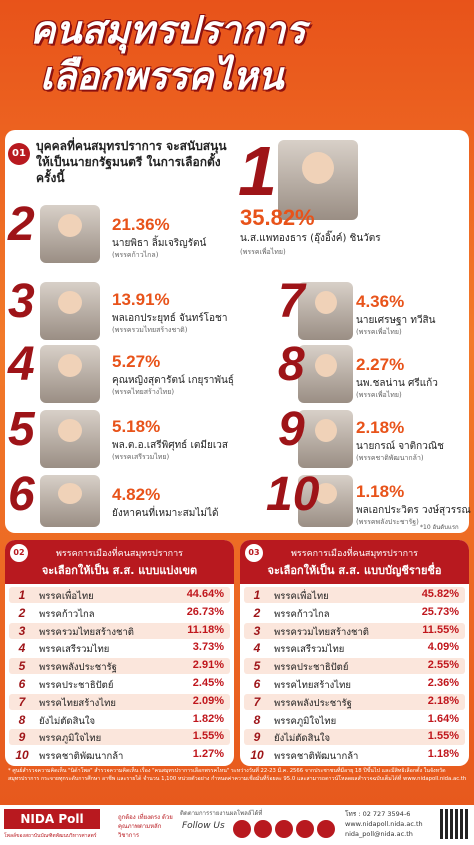 Image resolution: width=474 pixels, height=845 pixels. What do you see at coordinates (52, 819) in the screenshot?
I see `logo: NIDA Poll` at bounding box center [52, 819].